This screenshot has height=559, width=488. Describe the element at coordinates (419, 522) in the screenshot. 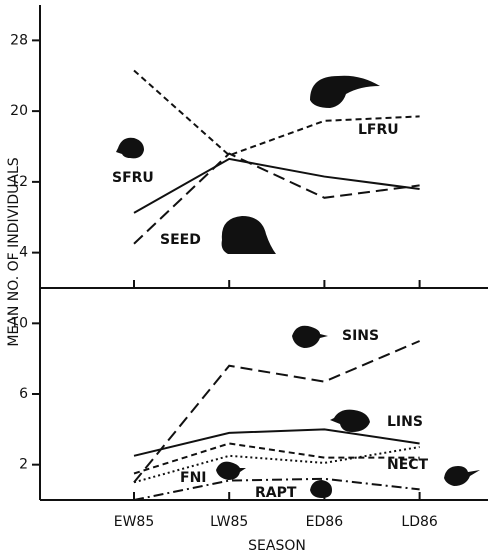

I see `x-tick-label: LD86` at that location.